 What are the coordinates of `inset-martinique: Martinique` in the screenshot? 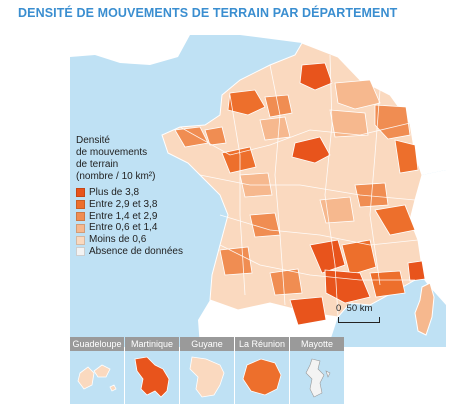 It's located at (152, 370).